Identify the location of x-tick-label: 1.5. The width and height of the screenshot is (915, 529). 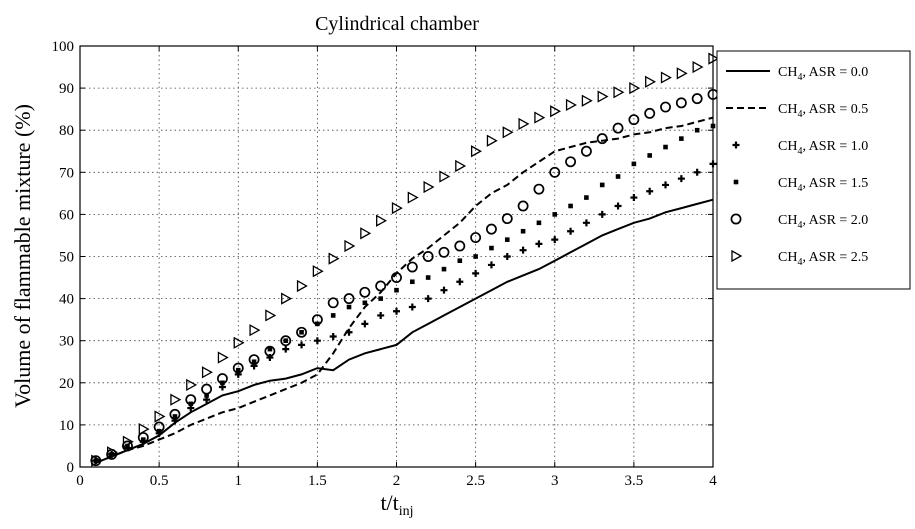
(317, 481).